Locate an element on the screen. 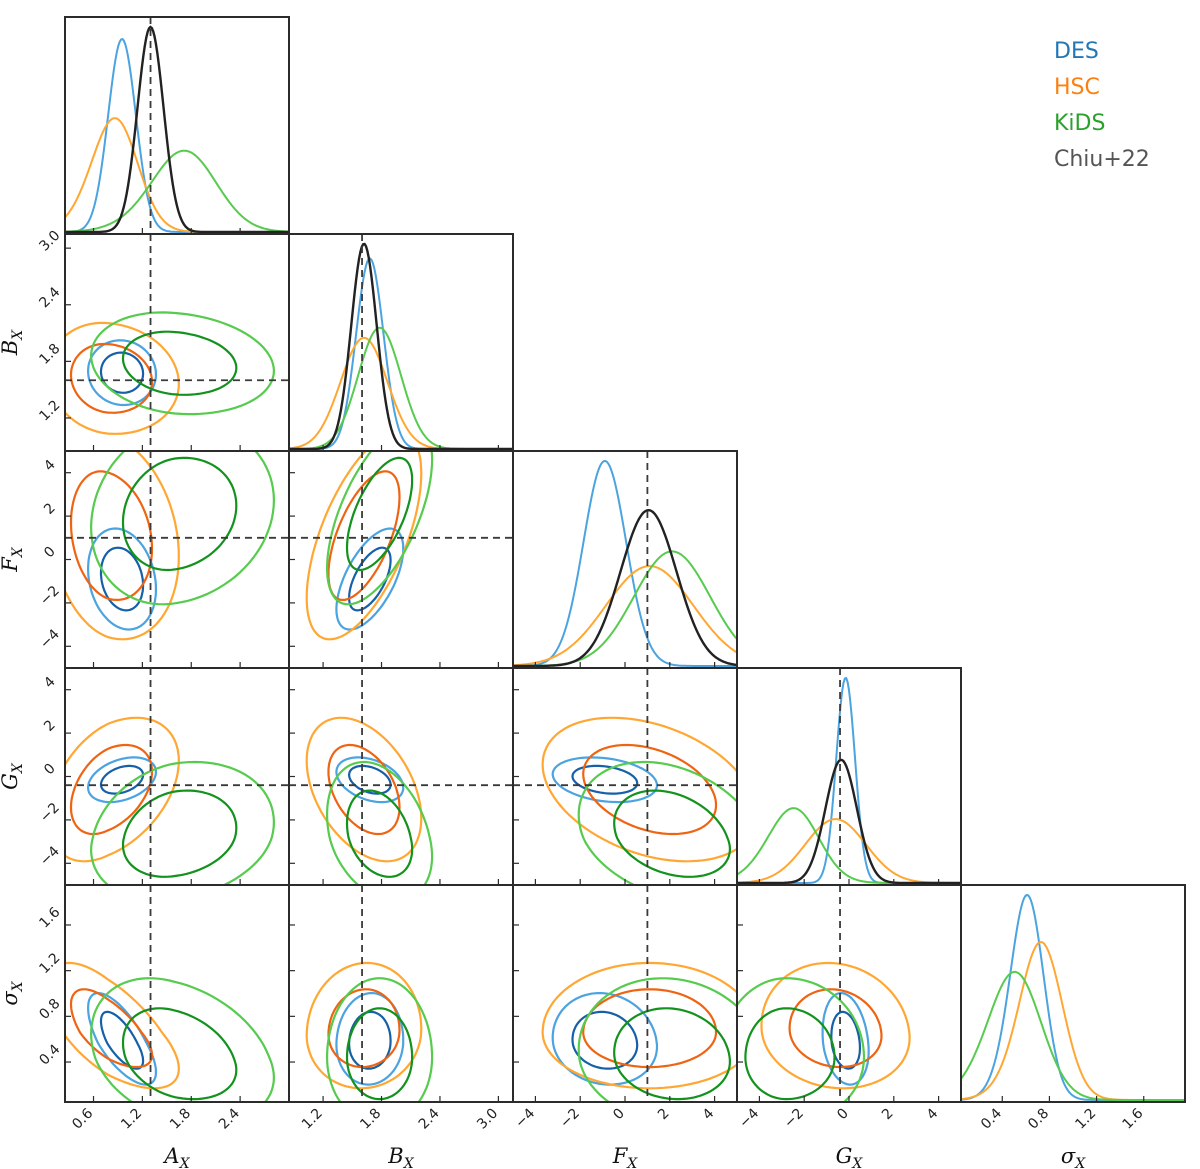  density-hsc-G is located at coordinates (849, 851).